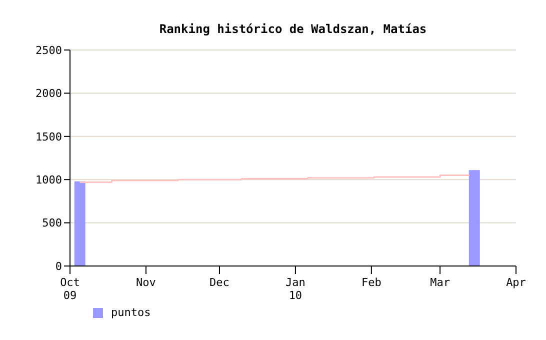  What do you see at coordinates (220, 282) in the screenshot?
I see `x-tick-label: Dec` at bounding box center [220, 282].